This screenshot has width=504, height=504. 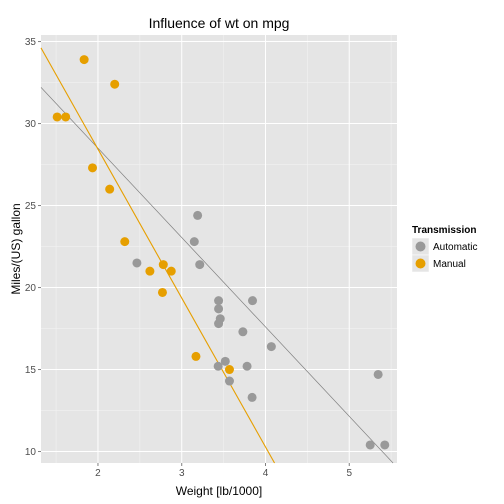 What do you see at coordinates (98, 473) in the screenshot?
I see `x-tick-label: 2` at bounding box center [98, 473].